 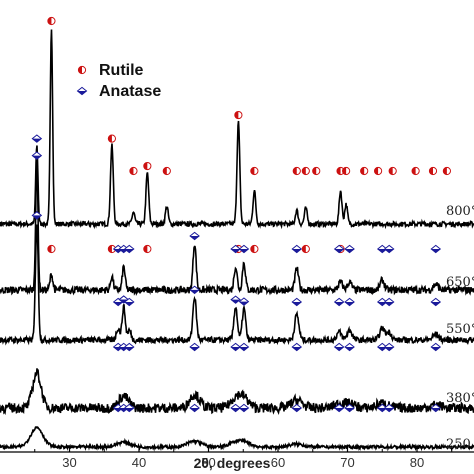 What do you see at coordinates (130, 91) in the screenshot?
I see `legend-label-anatase: Anatase` at bounding box center [130, 91].